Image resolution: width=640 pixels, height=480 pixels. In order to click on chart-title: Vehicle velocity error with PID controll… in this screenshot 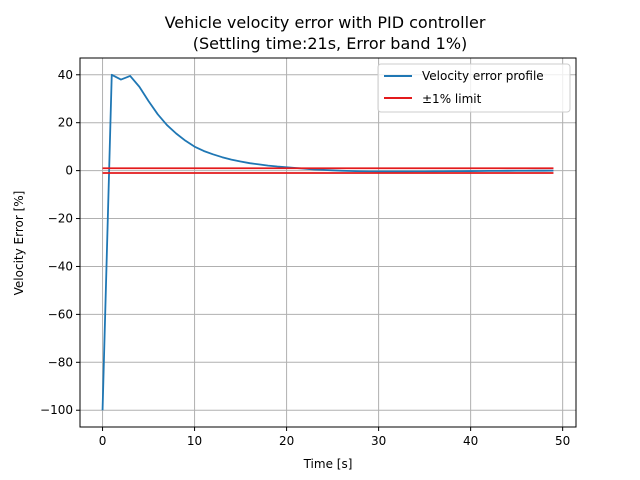, I will do `click(325, 22)`.